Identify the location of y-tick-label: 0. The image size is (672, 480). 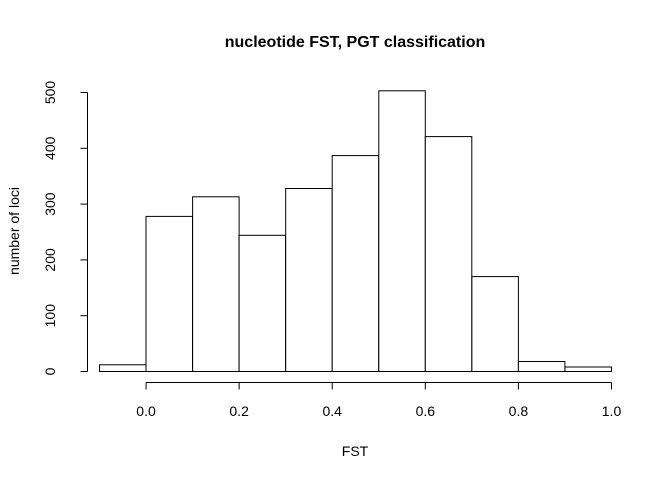
(50, 371).